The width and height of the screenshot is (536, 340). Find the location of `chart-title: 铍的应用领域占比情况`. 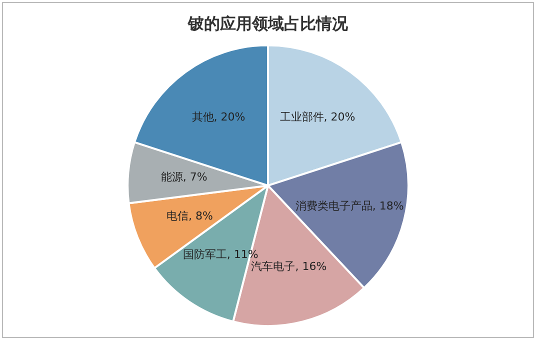

chart-title: 铍的应用领域占比情况 is located at coordinates (268, 23).